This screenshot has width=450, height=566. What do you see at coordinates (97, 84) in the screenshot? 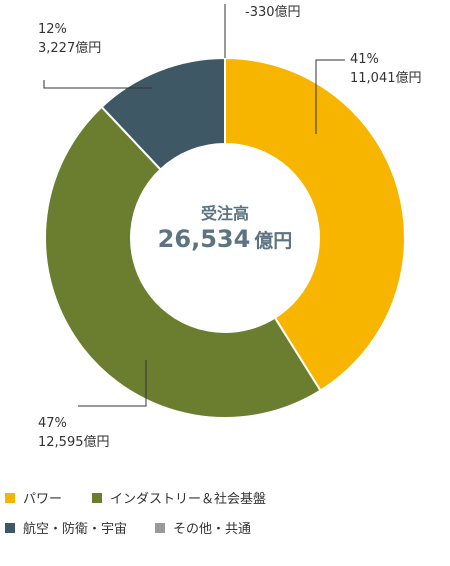
I see `leader-aerospace` at bounding box center [97, 84].